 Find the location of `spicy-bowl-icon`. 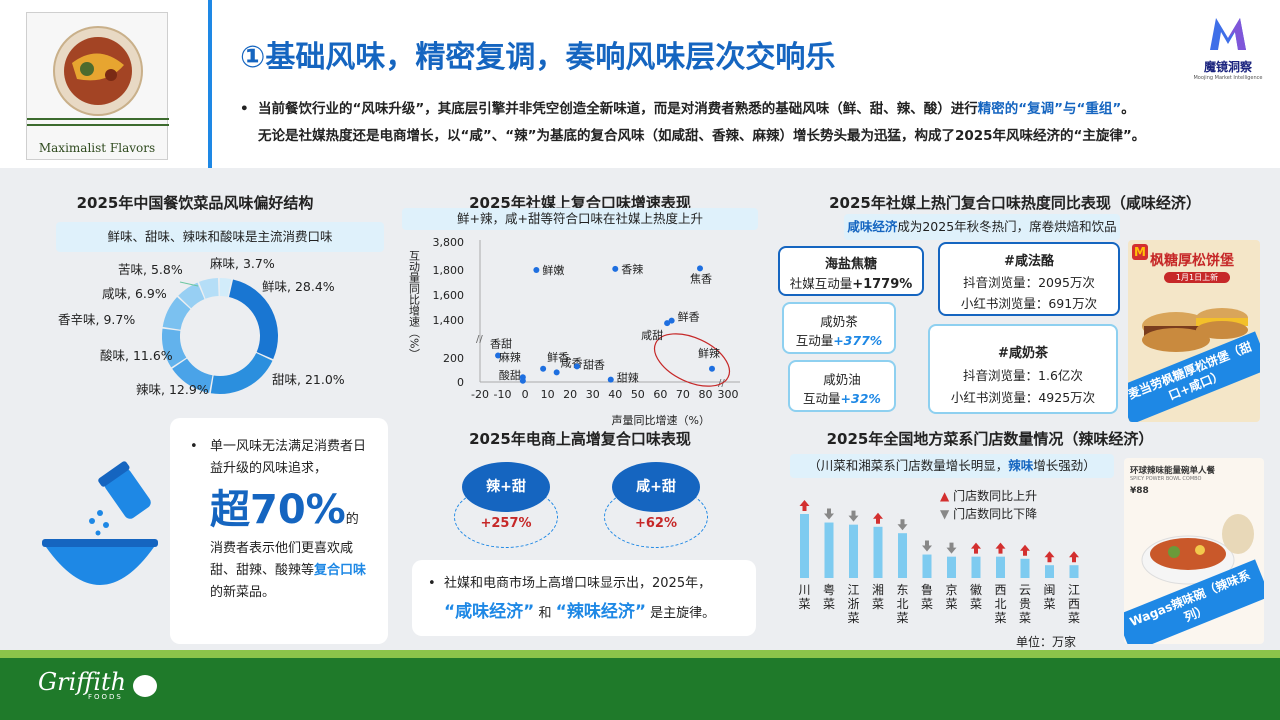

spicy-bowl-icon is located at coordinates (1197, 549).